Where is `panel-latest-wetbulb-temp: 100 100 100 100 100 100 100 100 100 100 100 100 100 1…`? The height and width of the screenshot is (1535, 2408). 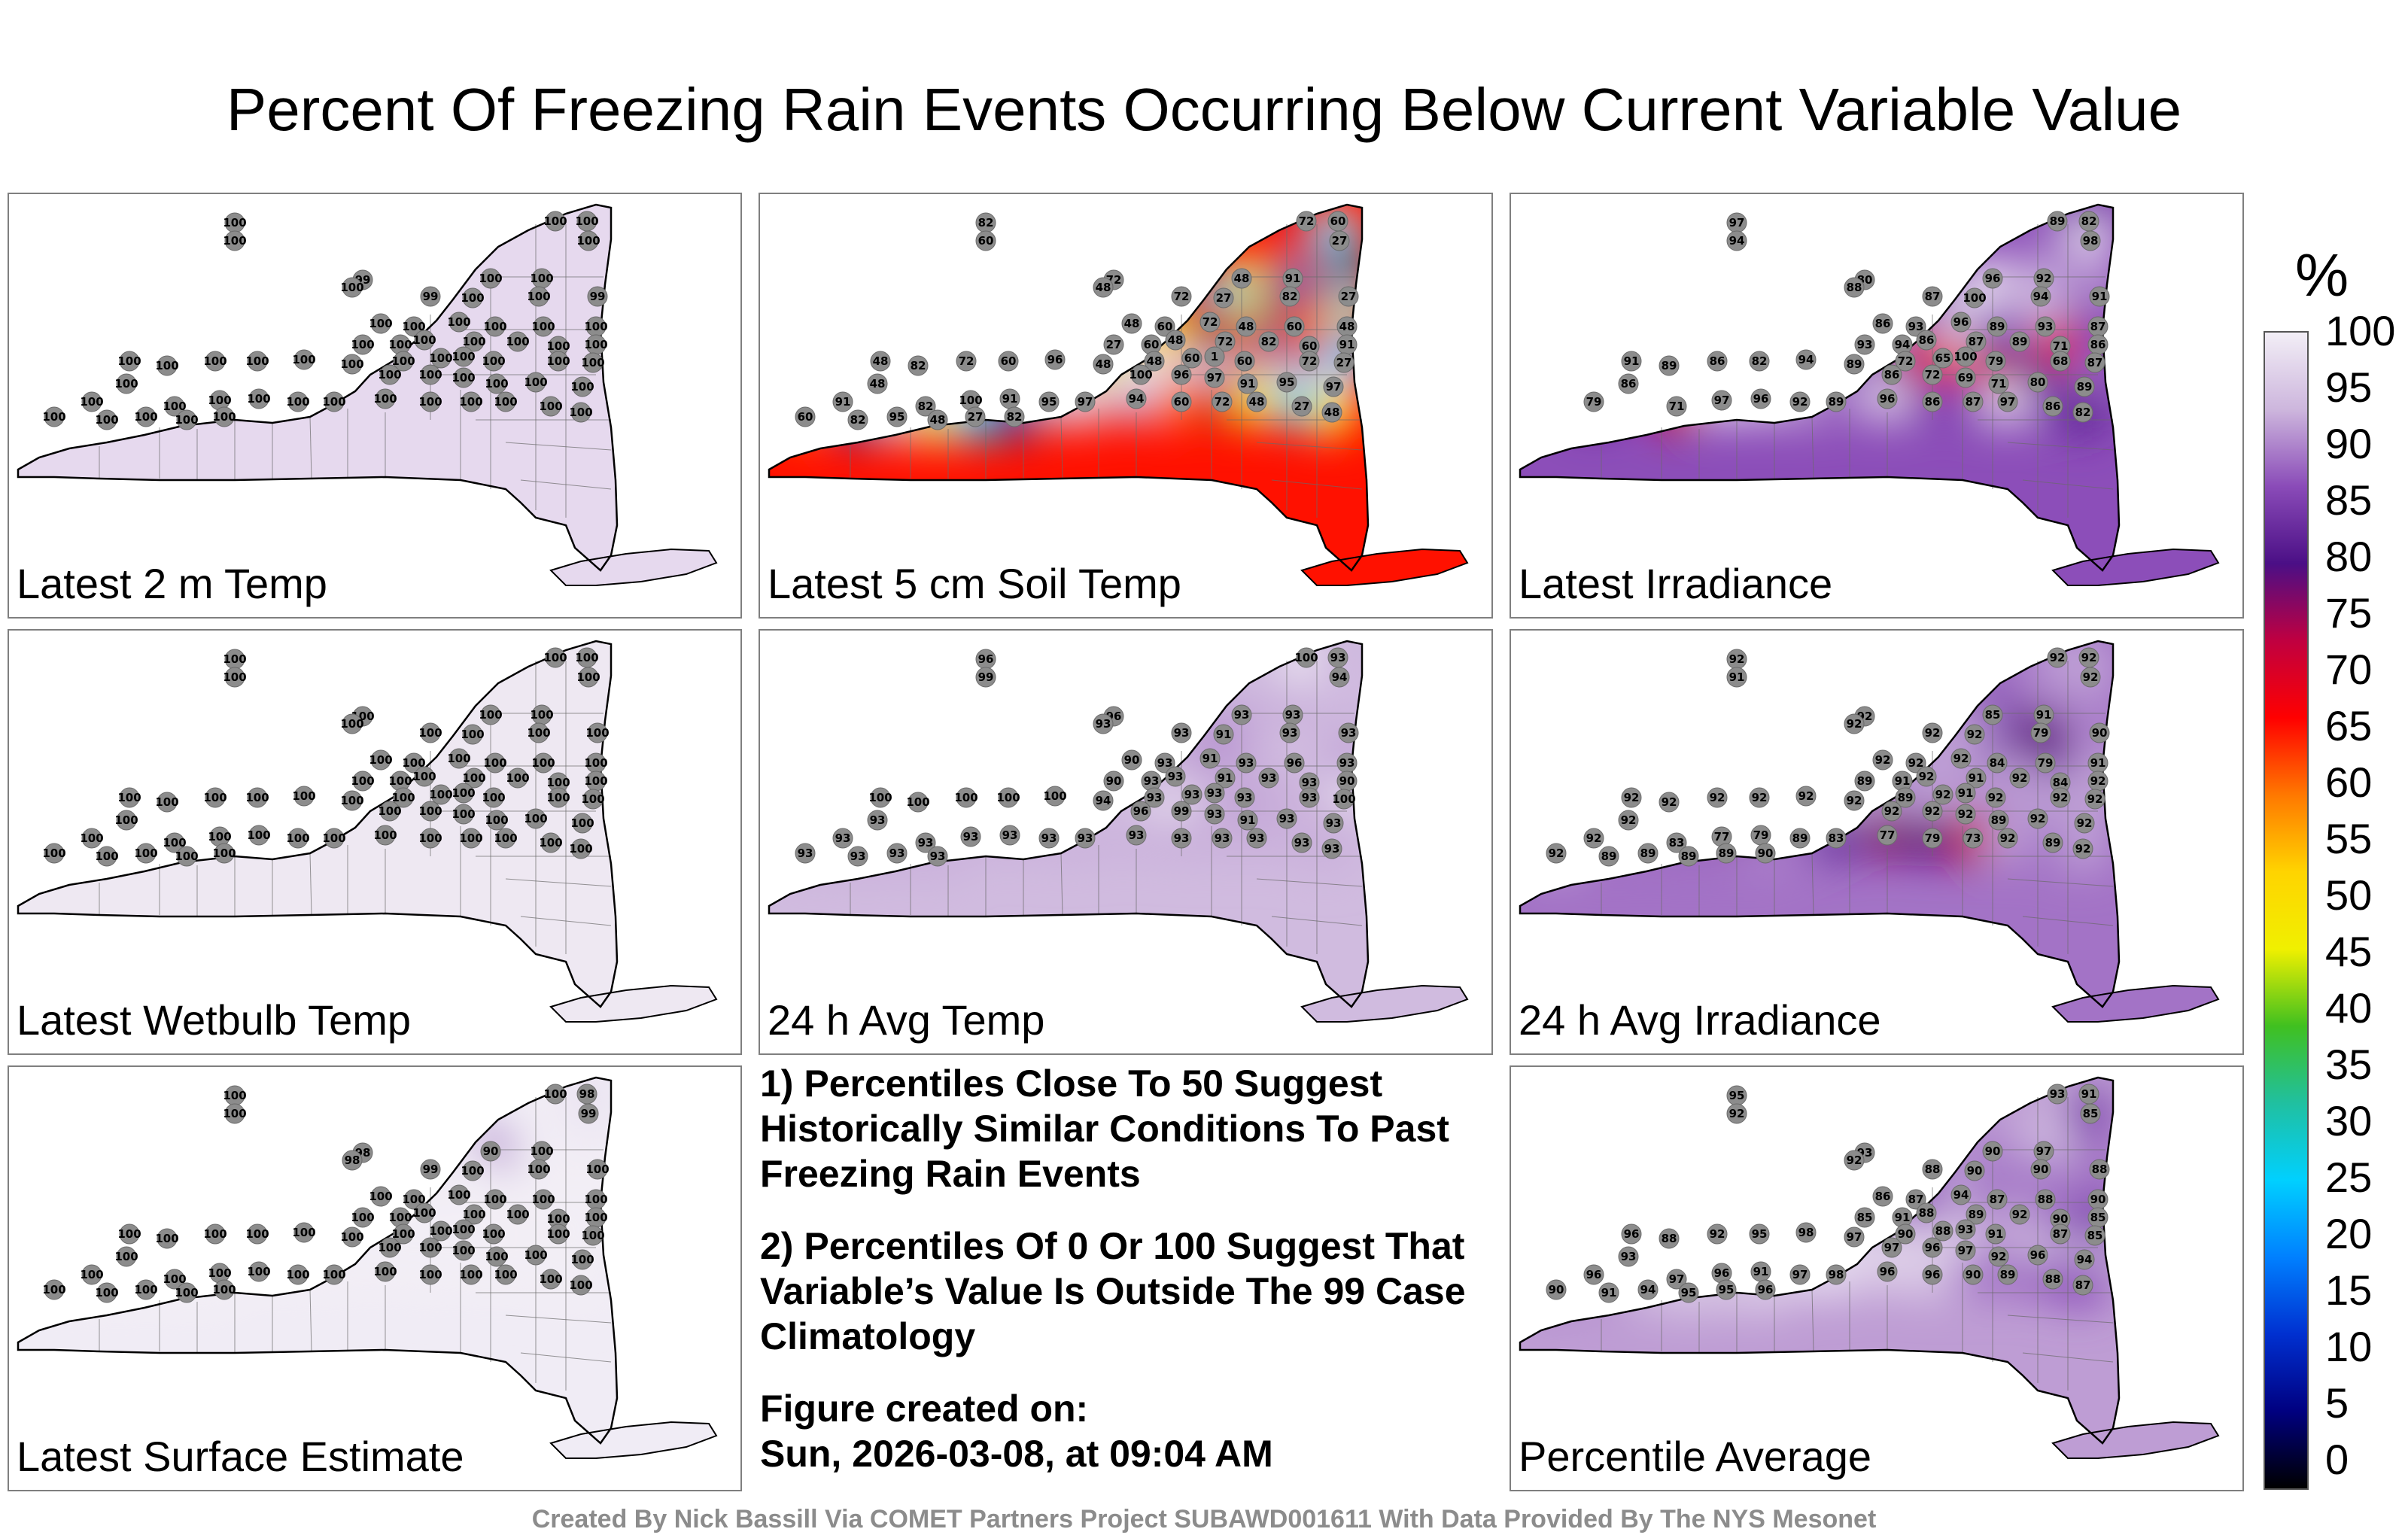
panel-latest-wetbulb-temp: 100 100 100 100 100 100 100 100 100 100 100 100 100 1… is located at coordinates (375, 842).